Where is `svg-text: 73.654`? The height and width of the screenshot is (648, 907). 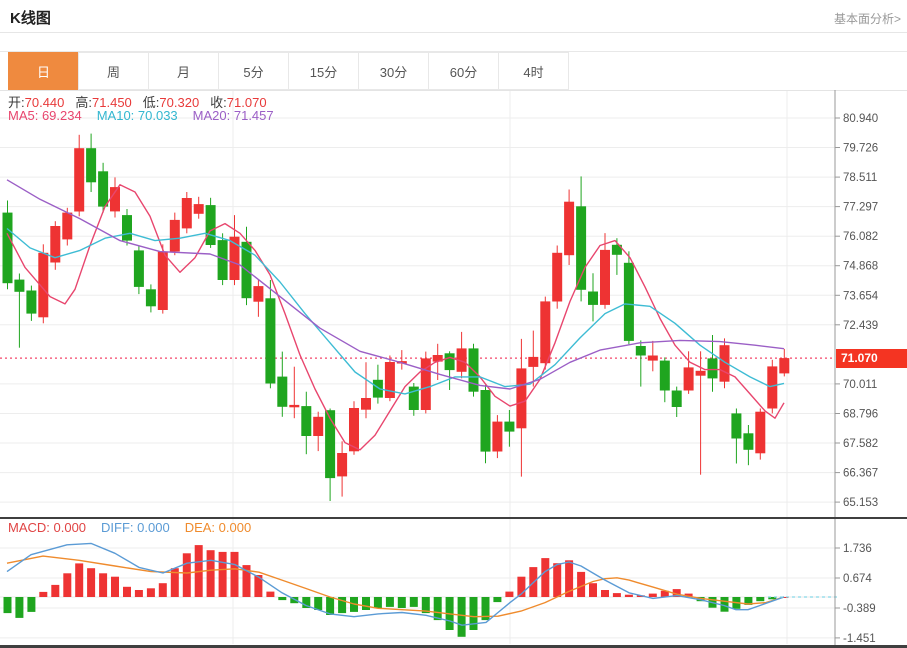 svg-text: 73.654 is located at coordinates (861, 296).